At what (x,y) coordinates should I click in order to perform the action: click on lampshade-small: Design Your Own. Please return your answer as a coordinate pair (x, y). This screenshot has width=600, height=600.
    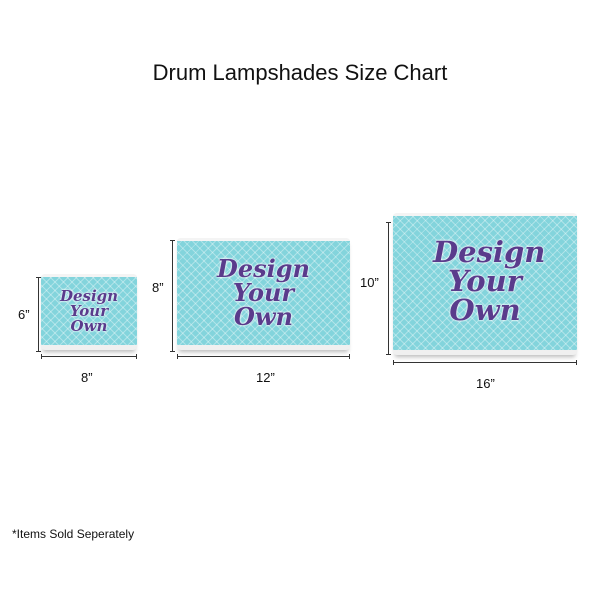
    Looking at the image, I should click on (89, 312).